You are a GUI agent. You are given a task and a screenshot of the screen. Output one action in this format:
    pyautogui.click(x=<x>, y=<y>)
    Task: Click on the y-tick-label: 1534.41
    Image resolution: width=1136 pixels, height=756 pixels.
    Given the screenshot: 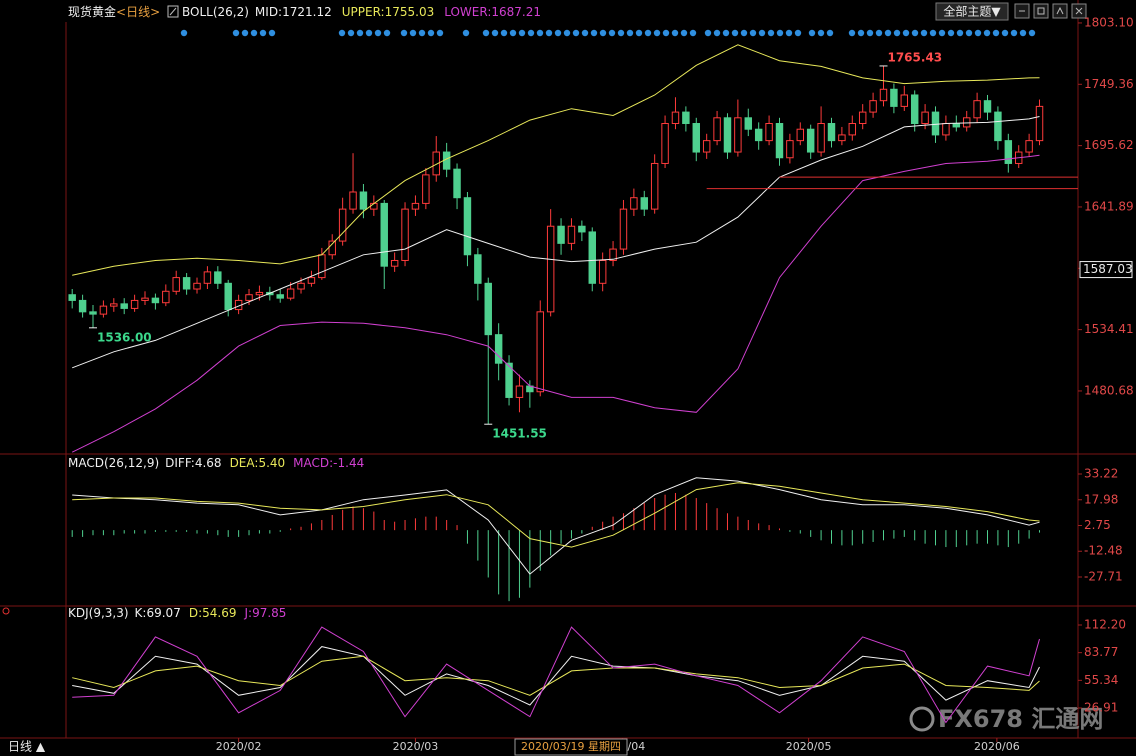 What is the action you would take?
    pyautogui.click(x=1109, y=329)
    